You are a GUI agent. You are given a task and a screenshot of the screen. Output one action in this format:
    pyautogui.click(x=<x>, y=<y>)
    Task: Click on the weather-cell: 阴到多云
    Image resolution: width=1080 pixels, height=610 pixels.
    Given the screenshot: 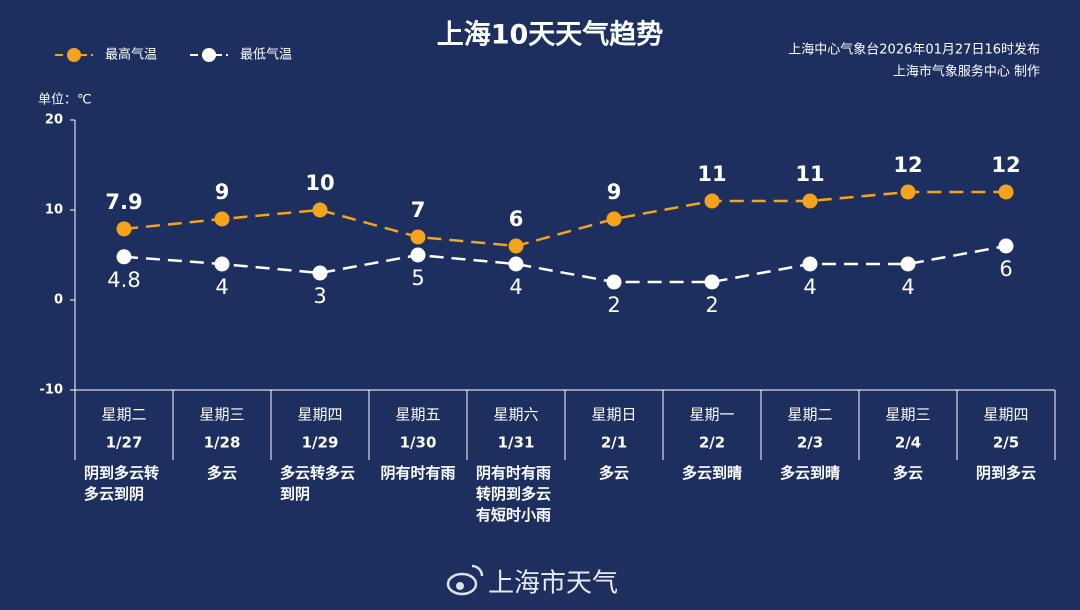 What is the action you would take?
    pyautogui.click(x=1006, y=473)
    